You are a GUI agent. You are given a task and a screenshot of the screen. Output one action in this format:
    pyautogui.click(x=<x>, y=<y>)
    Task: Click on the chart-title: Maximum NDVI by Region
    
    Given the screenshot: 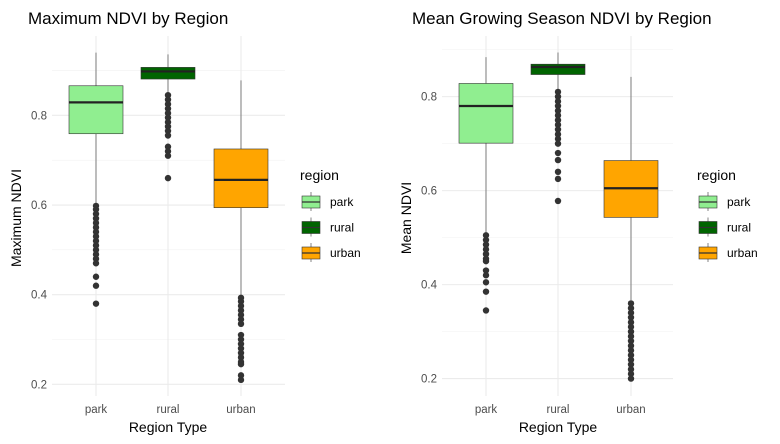 What is the action you would take?
    pyautogui.click(x=128, y=18)
    